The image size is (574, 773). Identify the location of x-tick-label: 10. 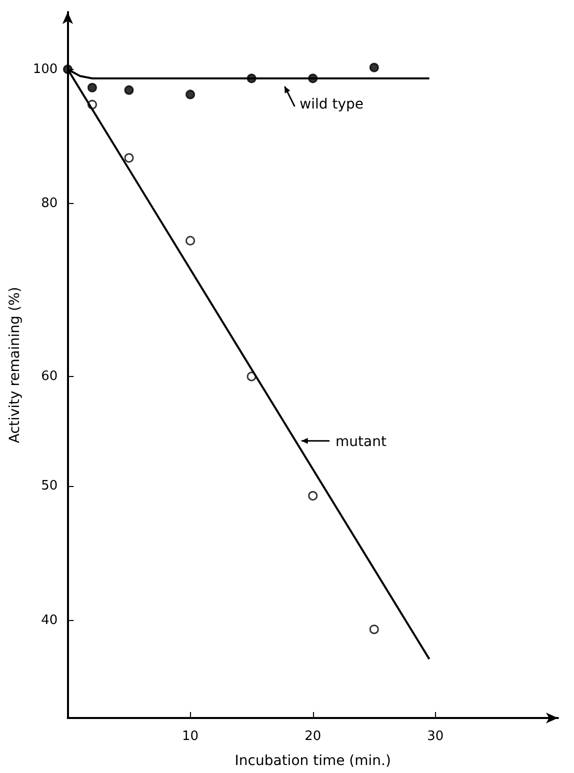
(190, 736).